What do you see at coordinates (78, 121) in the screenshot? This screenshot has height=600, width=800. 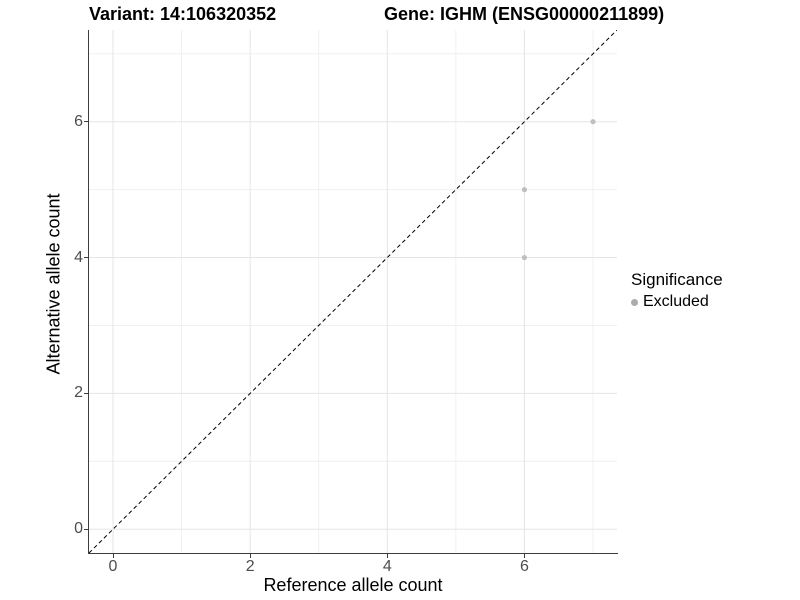 I see `y-tick-label: 6` at bounding box center [78, 121].